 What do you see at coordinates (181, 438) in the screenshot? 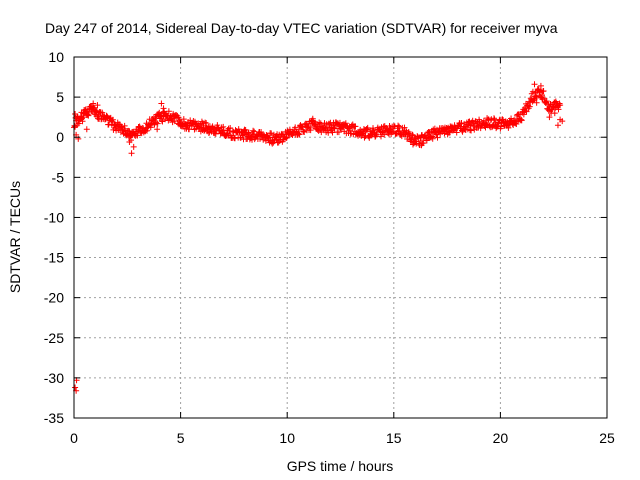
I see `x-tick-label: 5` at bounding box center [181, 438].